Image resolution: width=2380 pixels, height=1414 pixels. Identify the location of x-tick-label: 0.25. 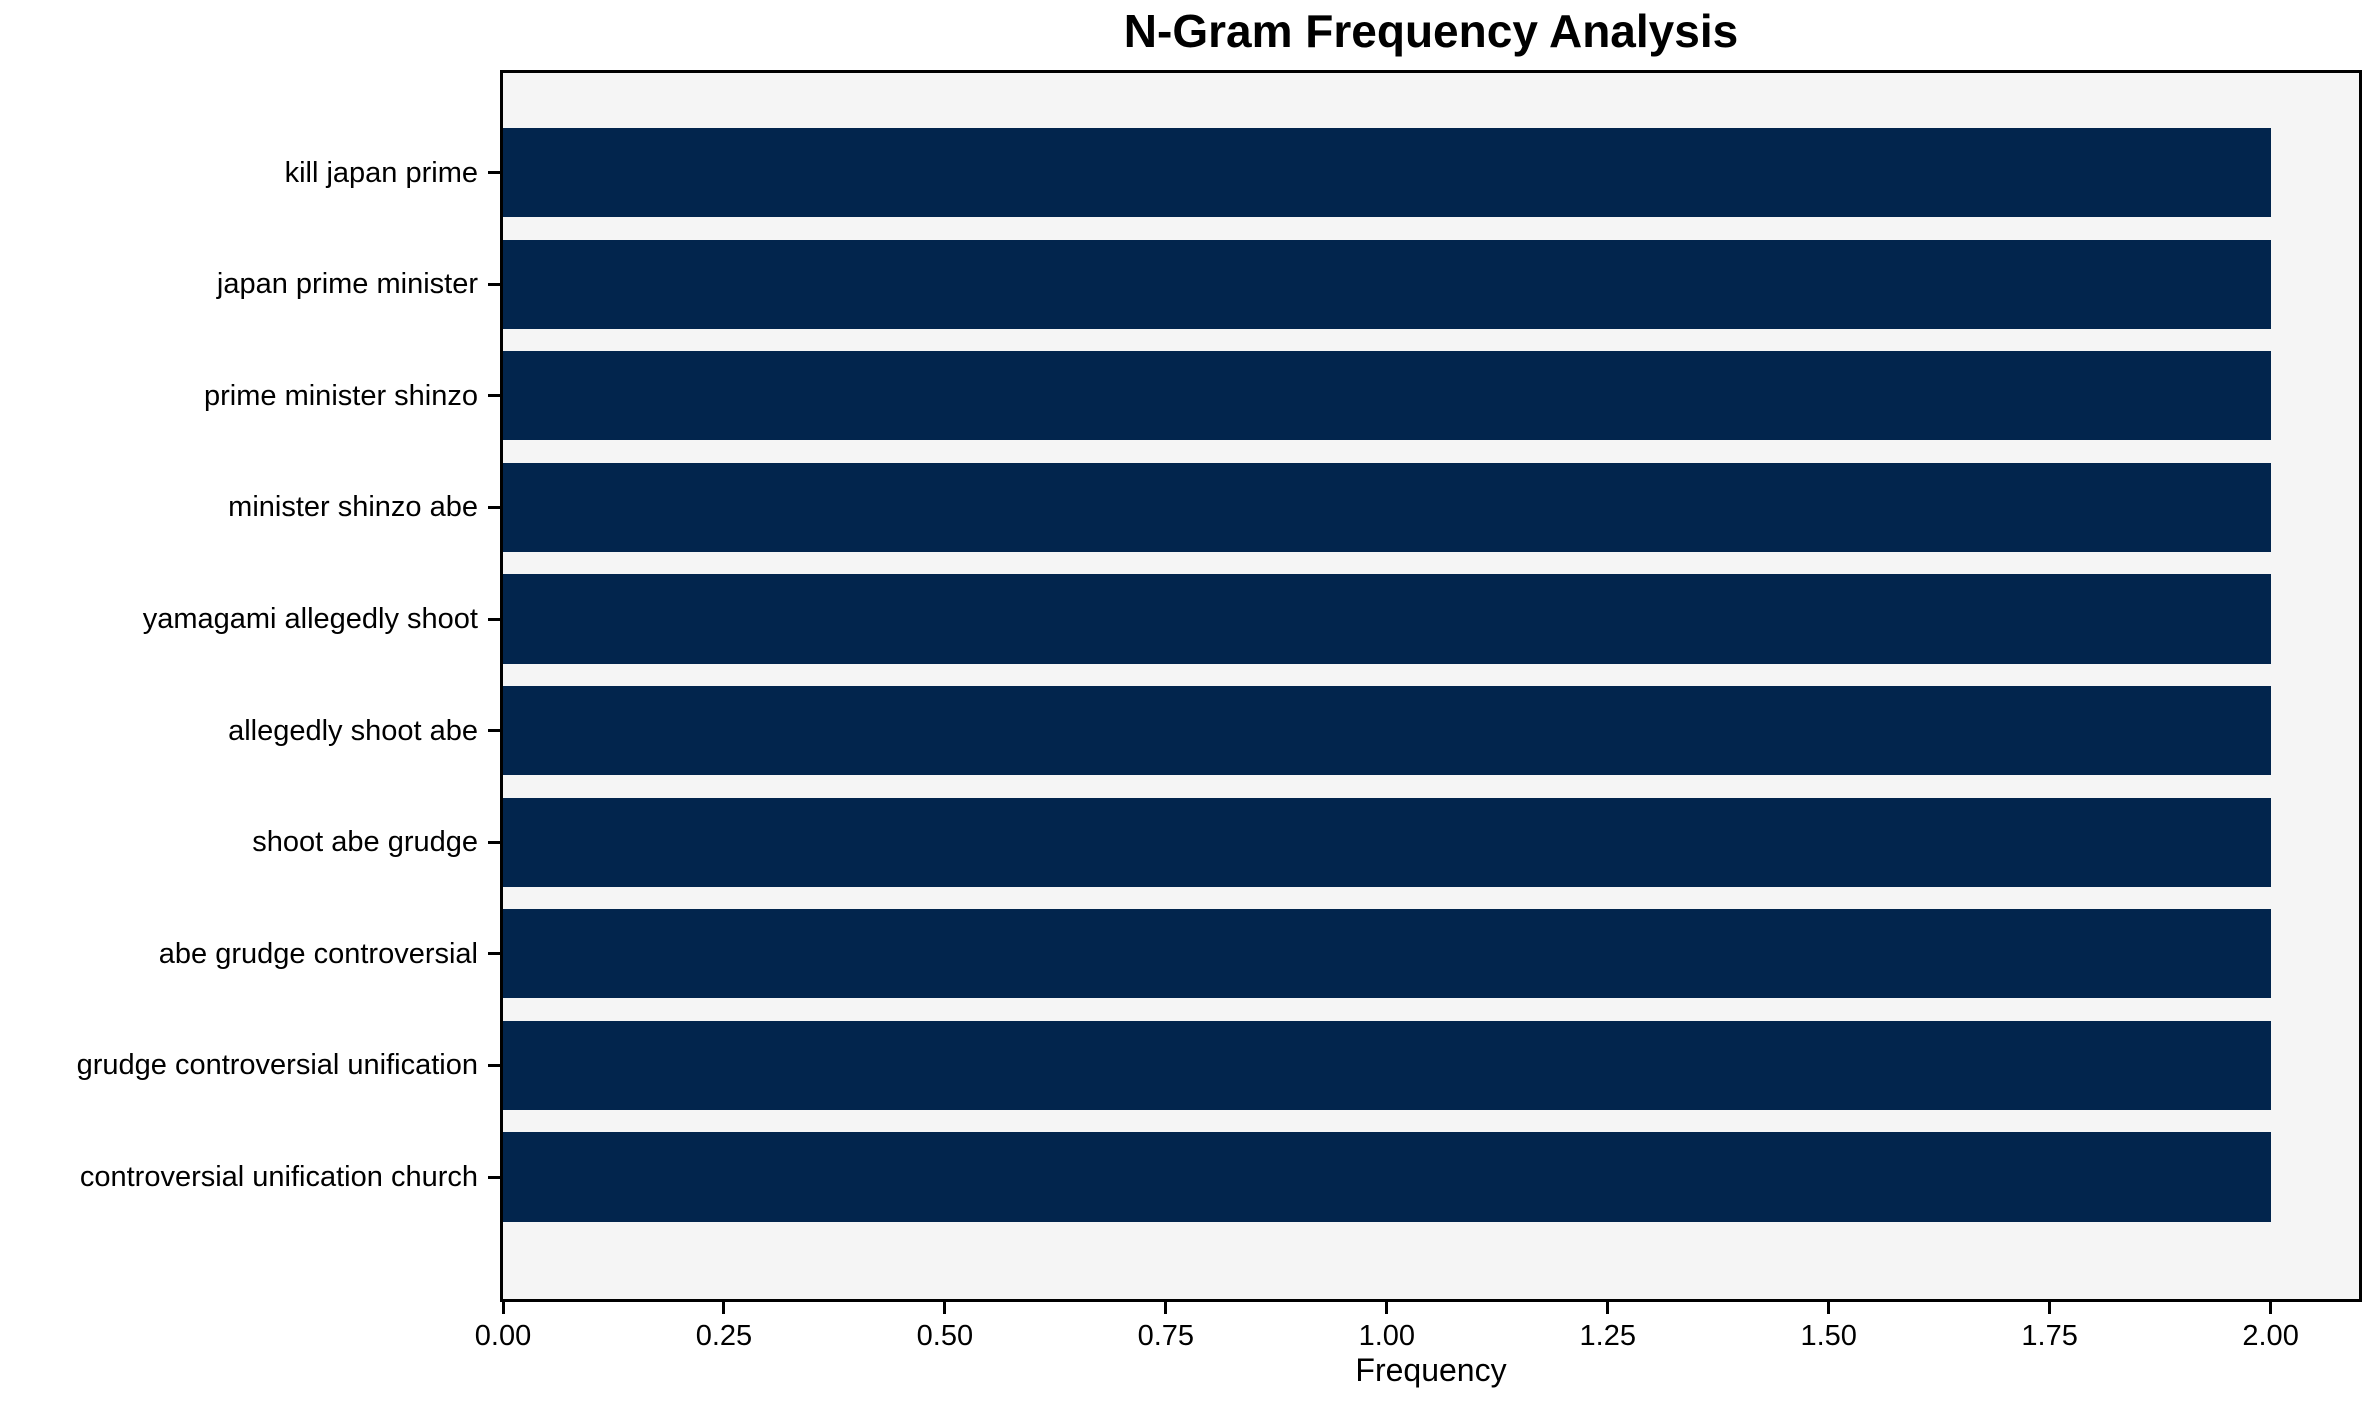
(724, 1336).